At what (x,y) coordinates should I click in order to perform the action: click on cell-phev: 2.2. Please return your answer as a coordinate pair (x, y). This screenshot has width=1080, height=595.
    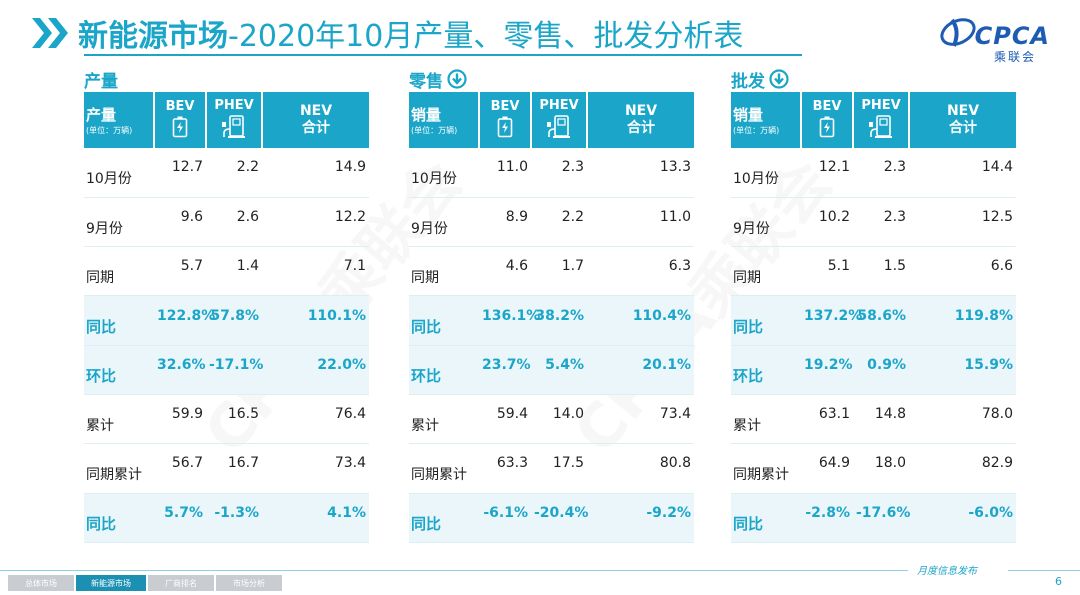
    Looking at the image, I should click on (234, 173).